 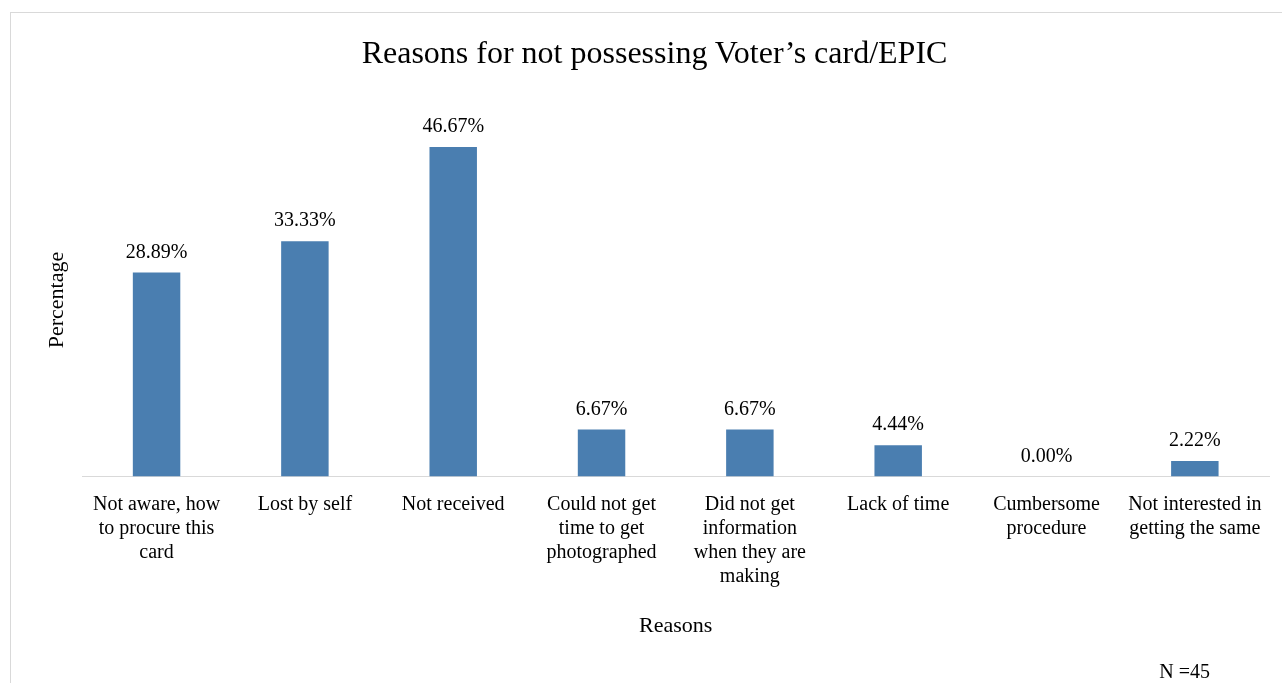 What do you see at coordinates (453, 125) in the screenshot?
I see `data-label: 46.67%` at bounding box center [453, 125].